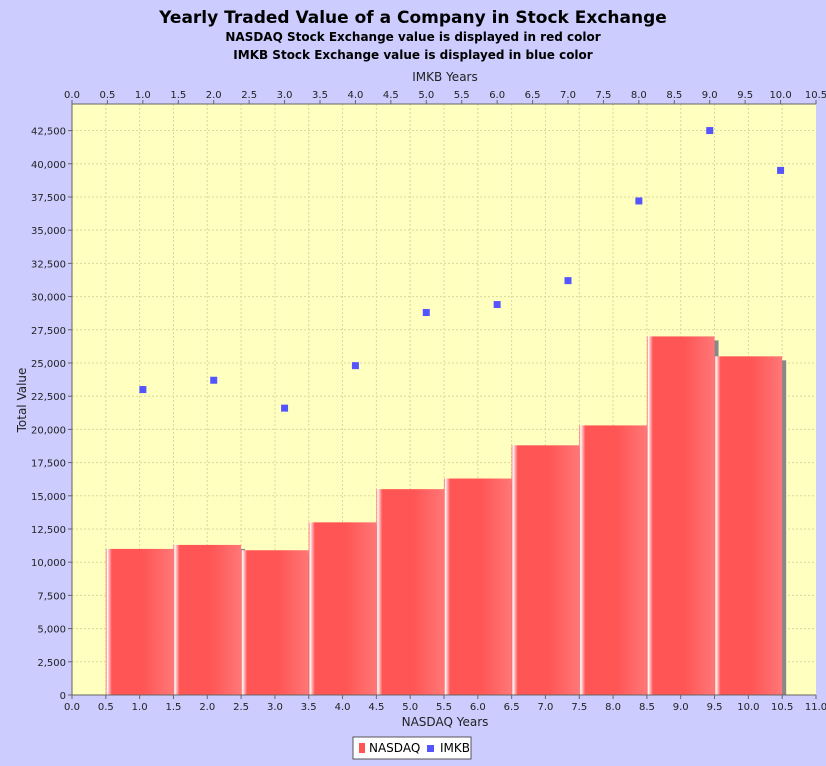 The height and width of the screenshot is (766, 826). Describe the element at coordinates (48, 563) in the screenshot. I see `y-tick-label-4: 10,000` at that location.